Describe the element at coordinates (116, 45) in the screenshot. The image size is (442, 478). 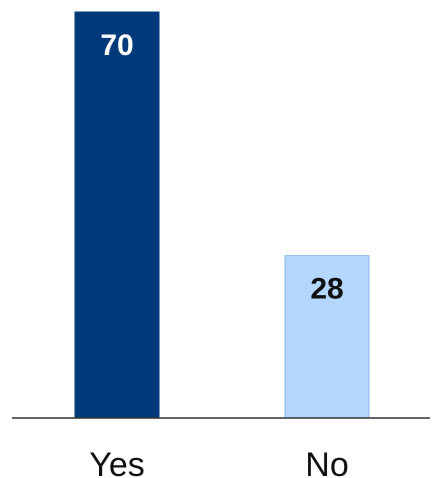
I see `value-label-yes: 70` at that location.